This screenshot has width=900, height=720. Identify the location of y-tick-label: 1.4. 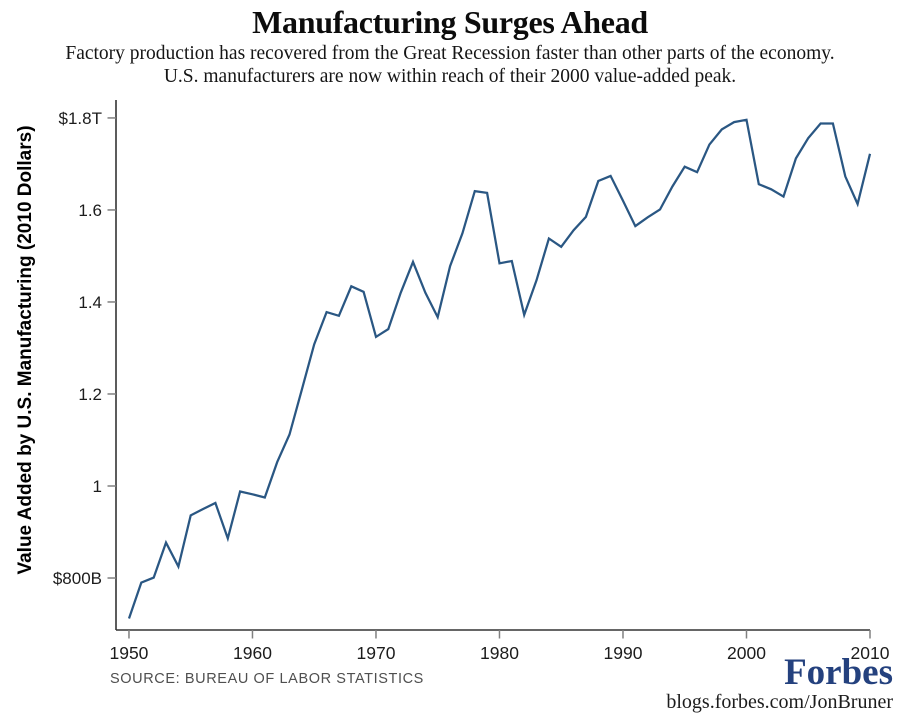
(90, 302).